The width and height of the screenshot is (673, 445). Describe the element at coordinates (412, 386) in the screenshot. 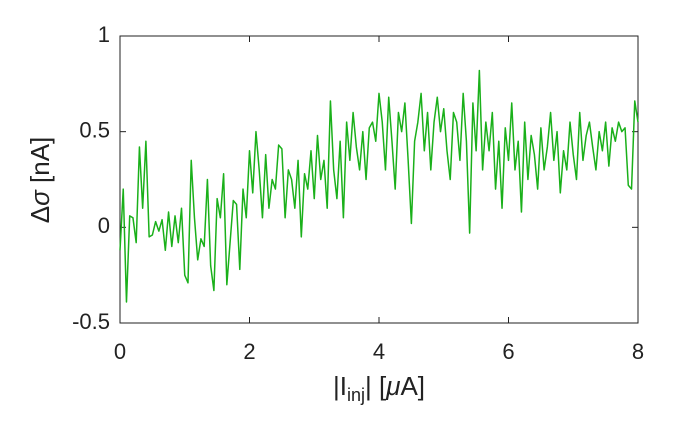

I see `x-label-part: A]` at that location.